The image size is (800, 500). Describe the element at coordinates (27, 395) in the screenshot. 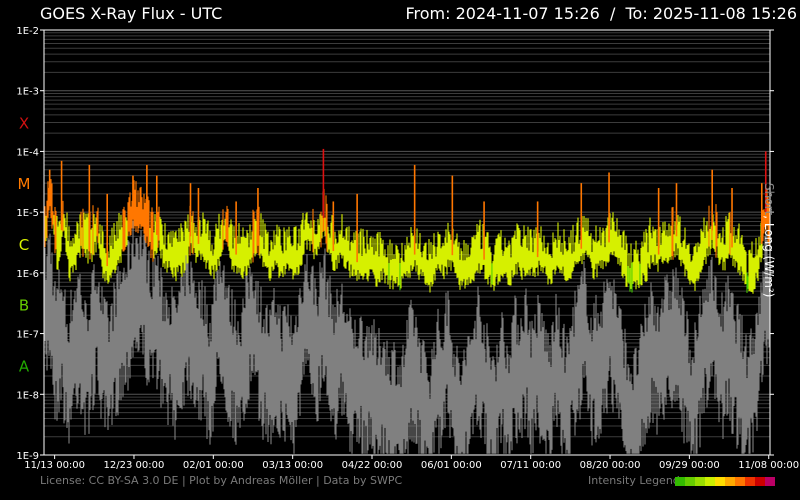

I see `y-tick-label: 1E-8` at that location.